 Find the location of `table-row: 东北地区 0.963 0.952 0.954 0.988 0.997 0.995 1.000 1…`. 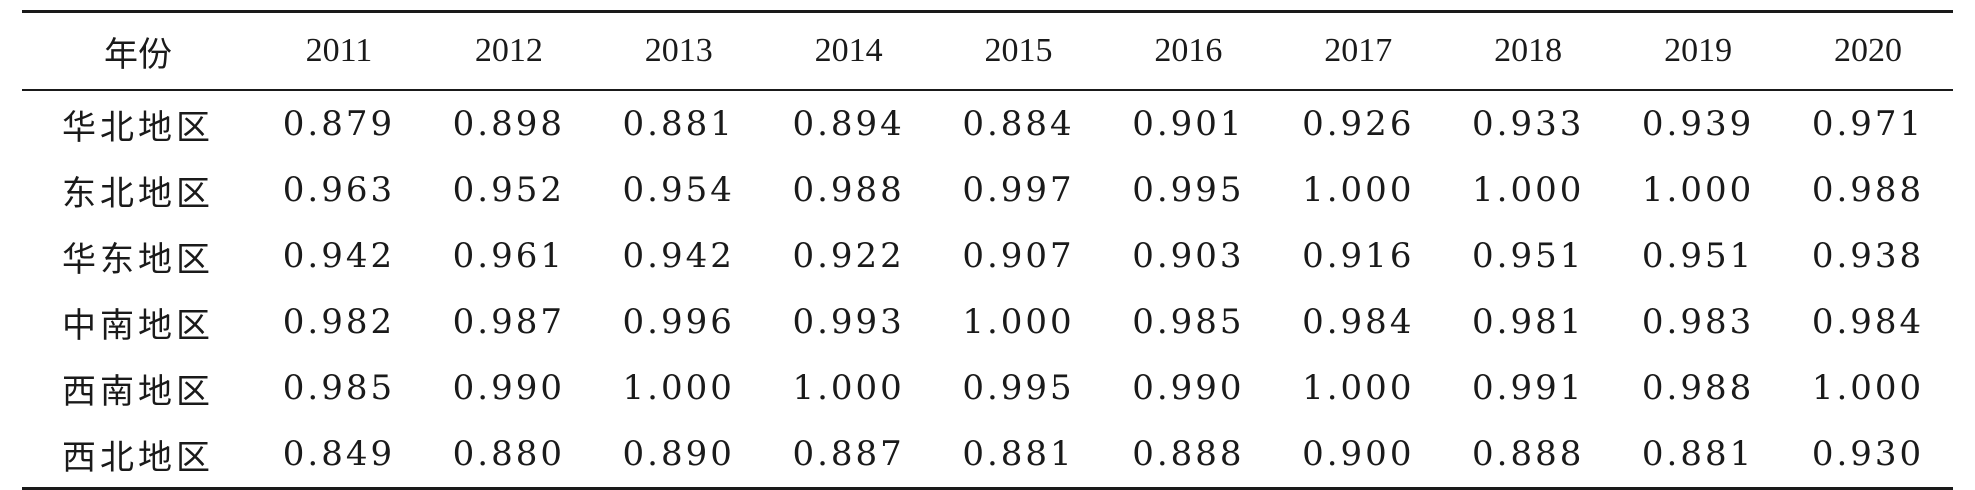

table-row: 东北地区 0.963 0.952 0.954 0.988 0.997 0.995 1.000 1… is located at coordinates (987, 190).